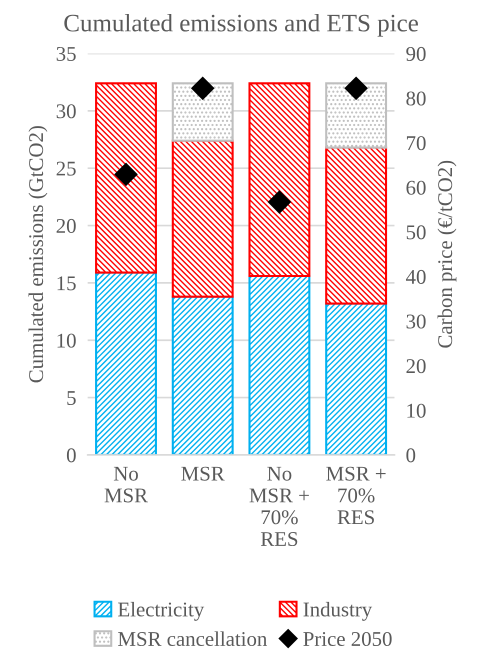  What do you see at coordinates (338, 611) in the screenshot?
I see `legend-label: Industry` at bounding box center [338, 611].